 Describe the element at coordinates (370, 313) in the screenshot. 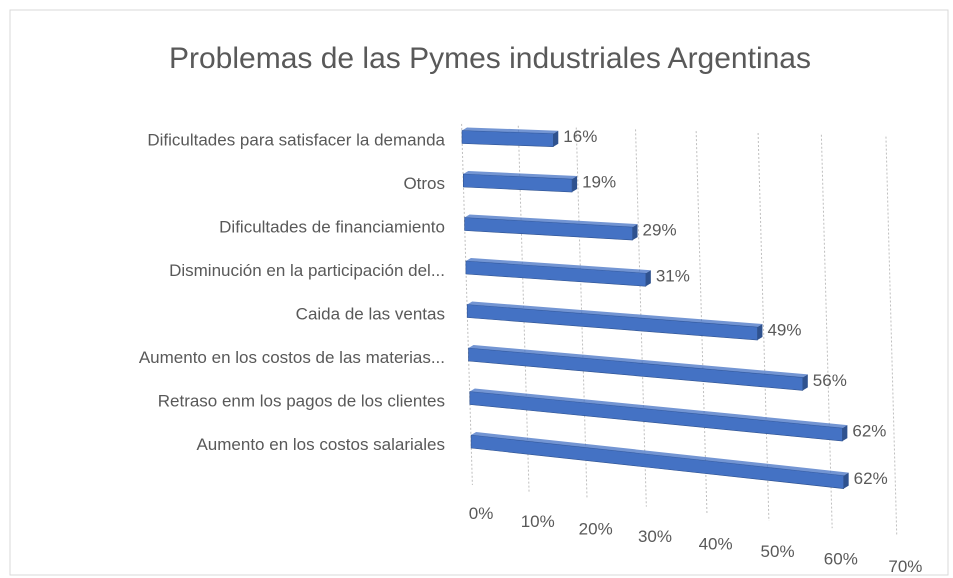

I see `y-tick-label: Caida de las ventas` at that location.